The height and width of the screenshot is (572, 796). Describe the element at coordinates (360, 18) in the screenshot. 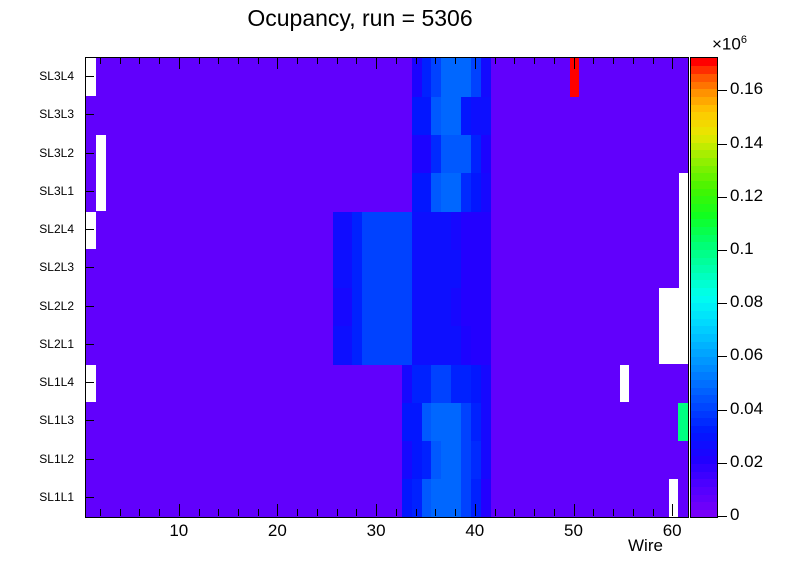

I see `page-title: Ocupancy, run = 5306` at that location.